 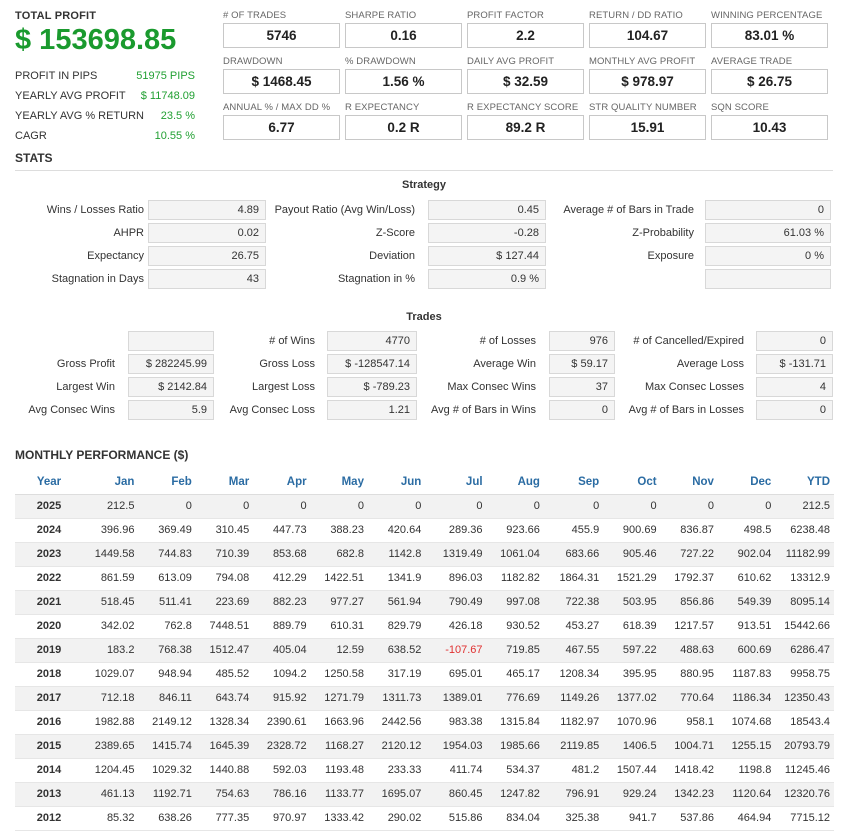 What do you see at coordinates (111, 770) in the screenshot?
I see `month-value-cell: 1204.45` at bounding box center [111, 770].